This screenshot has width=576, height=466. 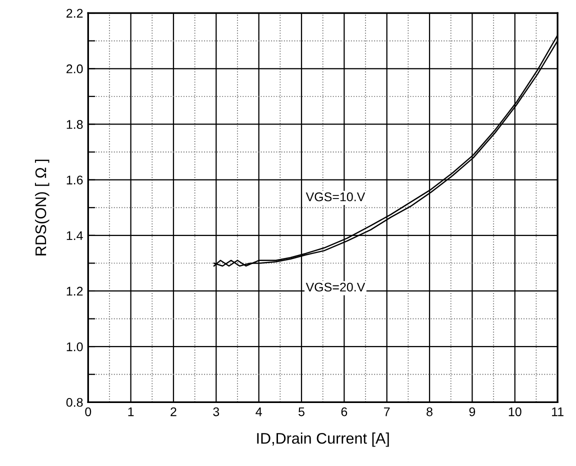 What do you see at coordinates (387, 411) in the screenshot?
I see `x-tick-label: 7` at bounding box center [387, 411].